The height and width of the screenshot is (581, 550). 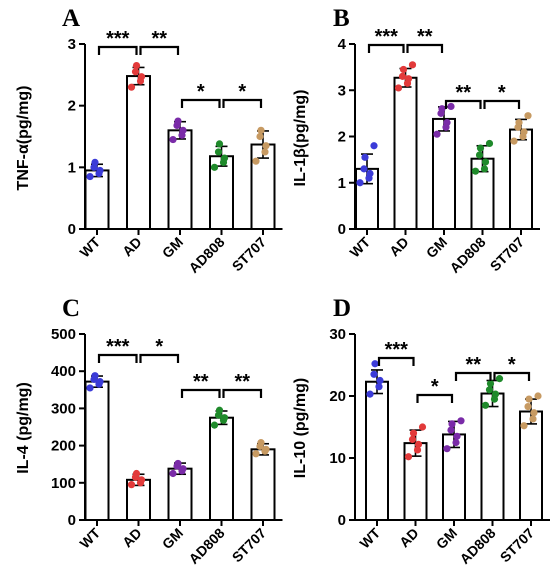 What do you see at coordinates (63, 334) in the screenshot?
I see `y-tick-label: 500` at bounding box center [63, 334].